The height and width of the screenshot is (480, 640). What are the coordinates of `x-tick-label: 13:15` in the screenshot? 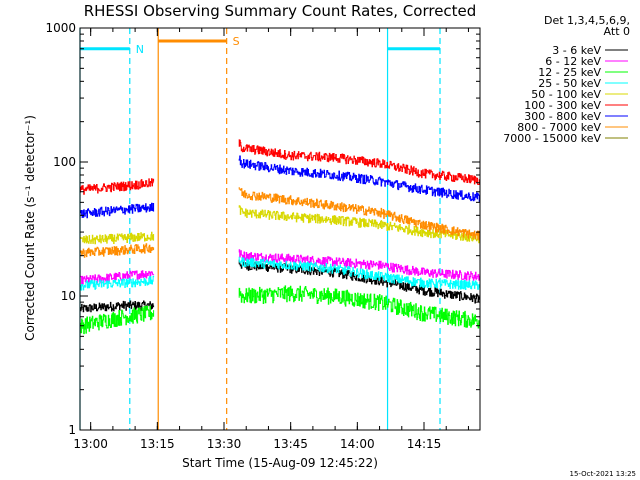 It's located at (157, 444).